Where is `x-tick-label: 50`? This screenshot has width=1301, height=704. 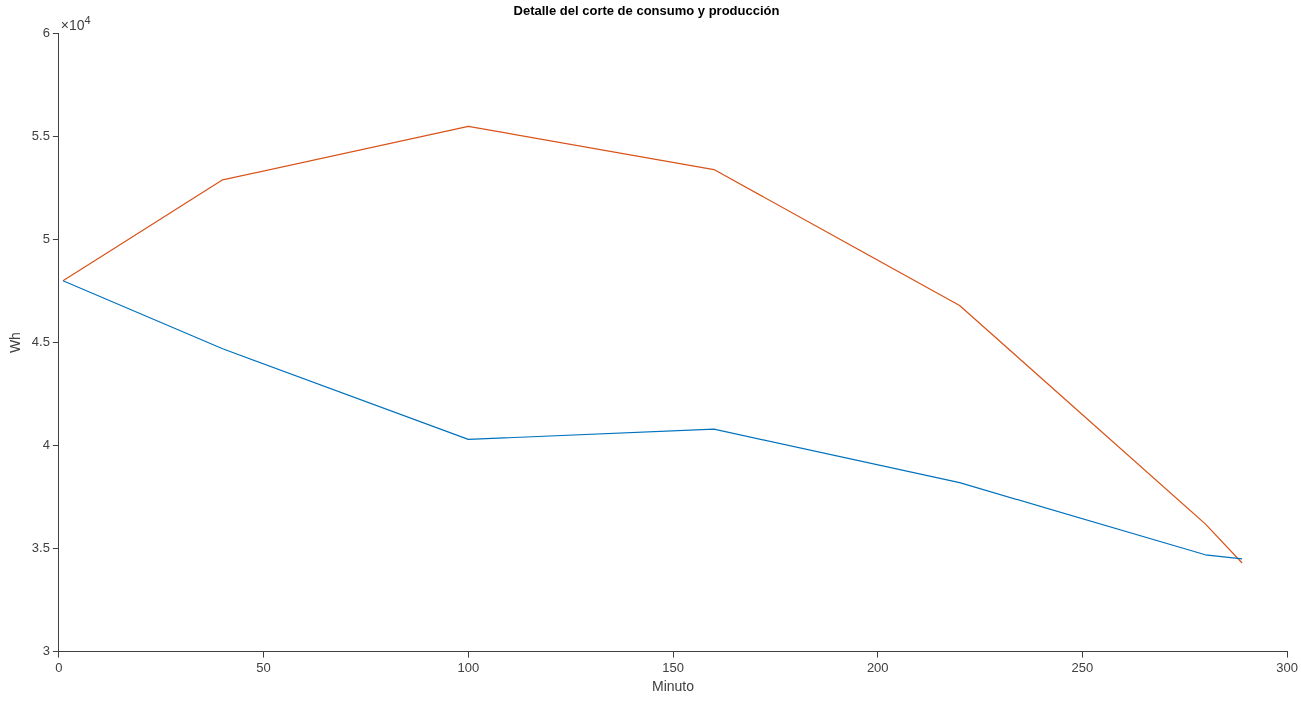 x-tick-label: 50 is located at coordinates (263, 667).